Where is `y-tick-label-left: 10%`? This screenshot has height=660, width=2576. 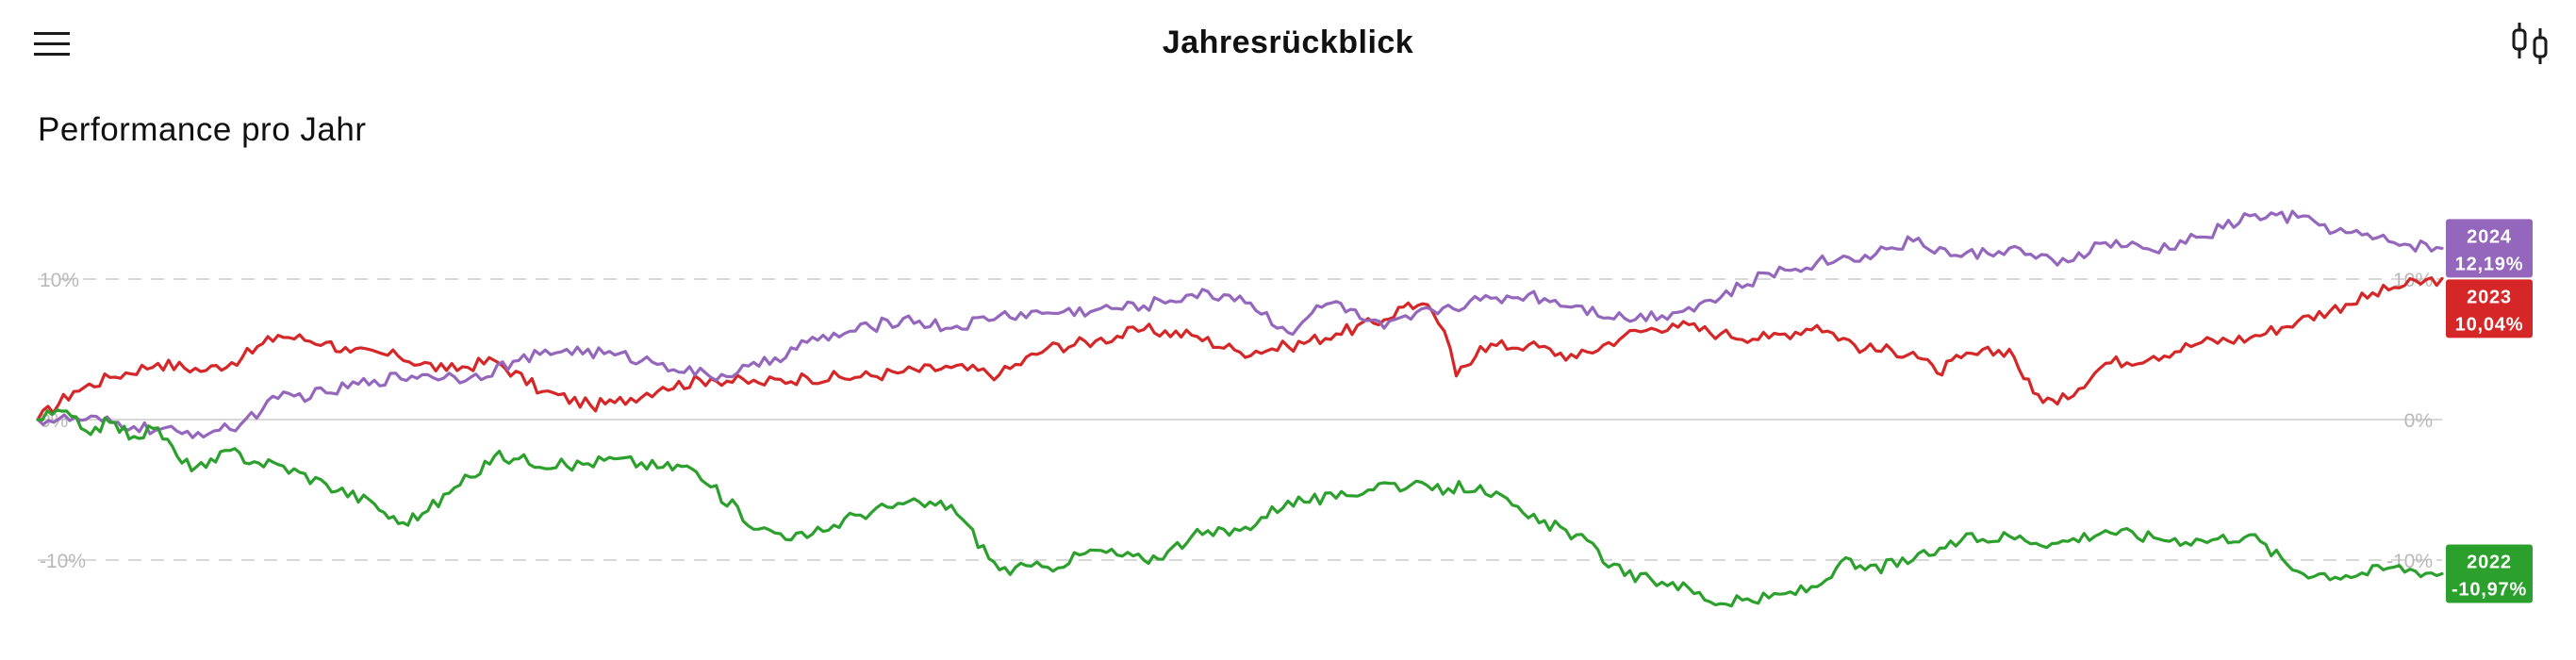
y-tick-label-left: 10% is located at coordinates (59, 280).